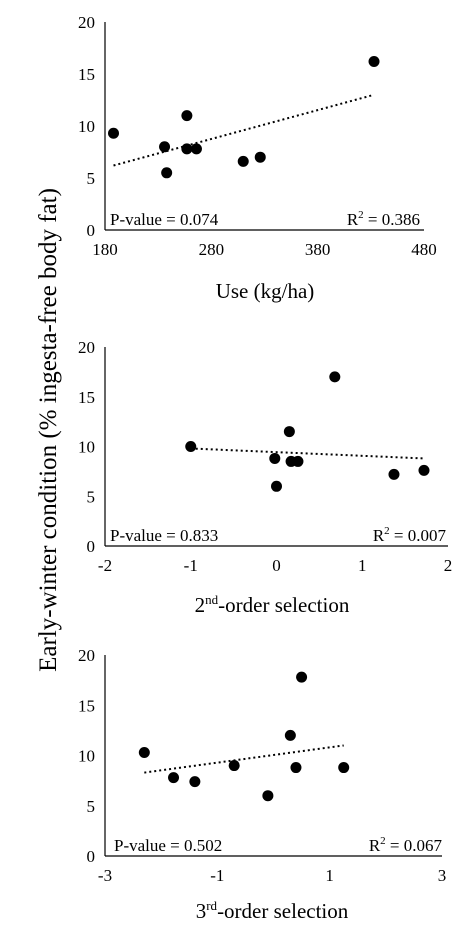  What do you see at coordinates (272, 910) in the screenshot?
I see `x-axis-title: 3rd-order selection` at bounding box center [272, 910].